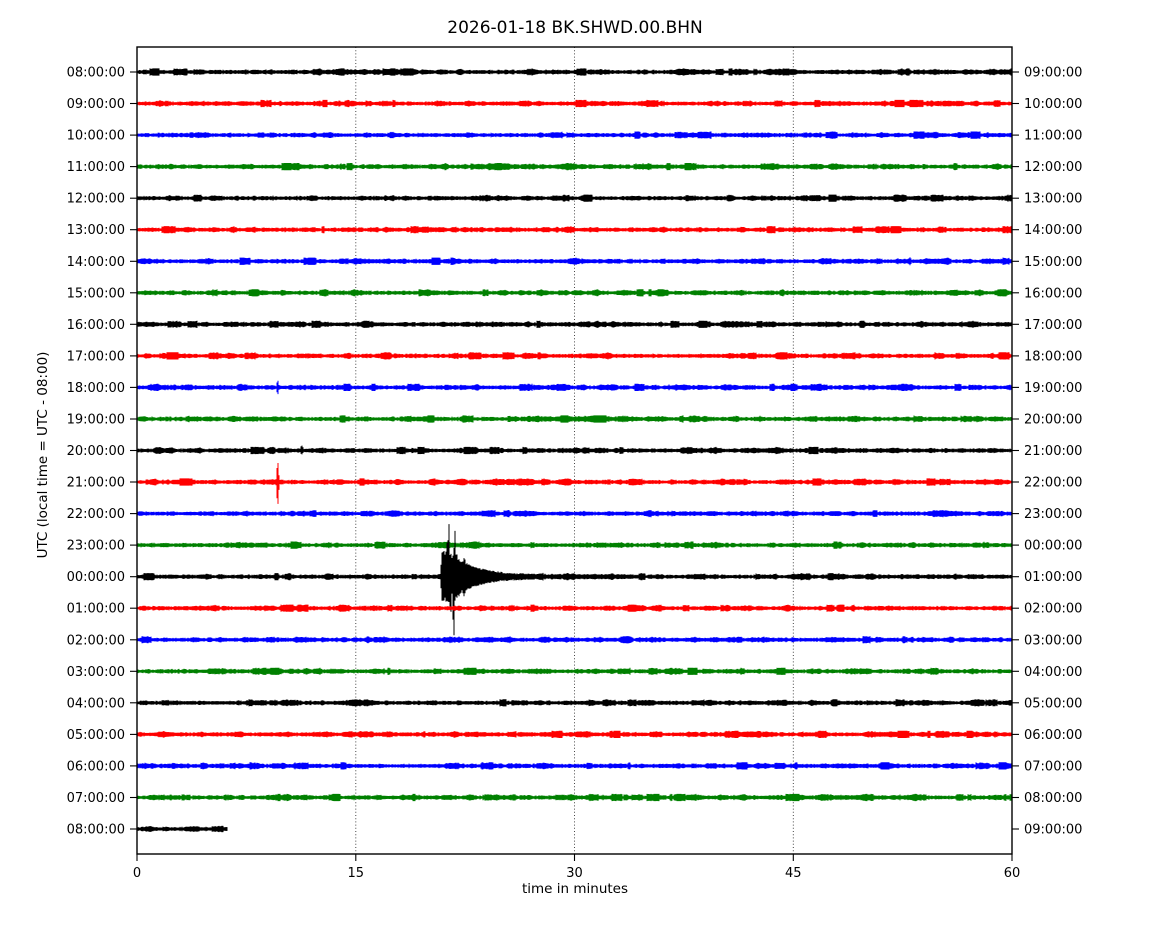 The image size is (1150, 950). What do you see at coordinates (96, 356) in the screenshot?
I see `row-label-left: 17:00:00` at bounding box center [96, 356].